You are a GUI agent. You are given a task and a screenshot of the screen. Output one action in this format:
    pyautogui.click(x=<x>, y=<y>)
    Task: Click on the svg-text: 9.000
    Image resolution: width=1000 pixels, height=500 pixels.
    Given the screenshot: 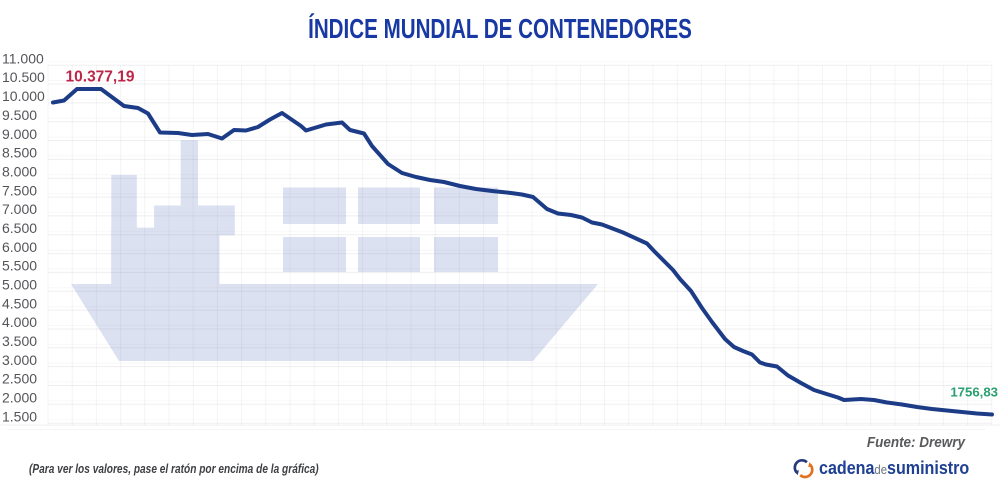 What is the action you would take?
    pyautogui.click(x=19, y=134)
    